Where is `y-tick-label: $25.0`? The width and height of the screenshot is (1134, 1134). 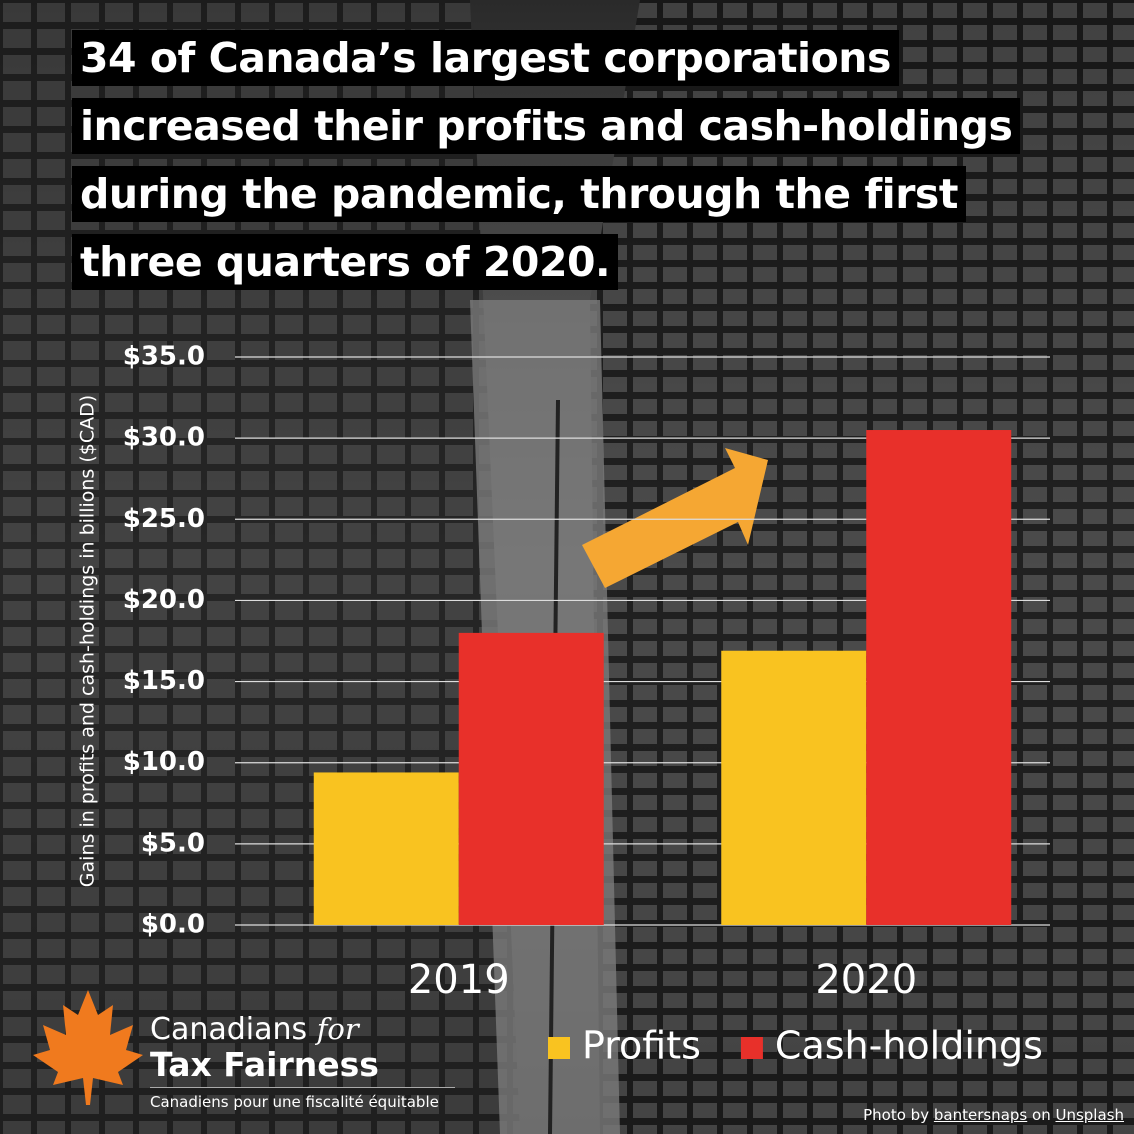 y-tick-label: $25.0 is located at coordinates (164, 519).